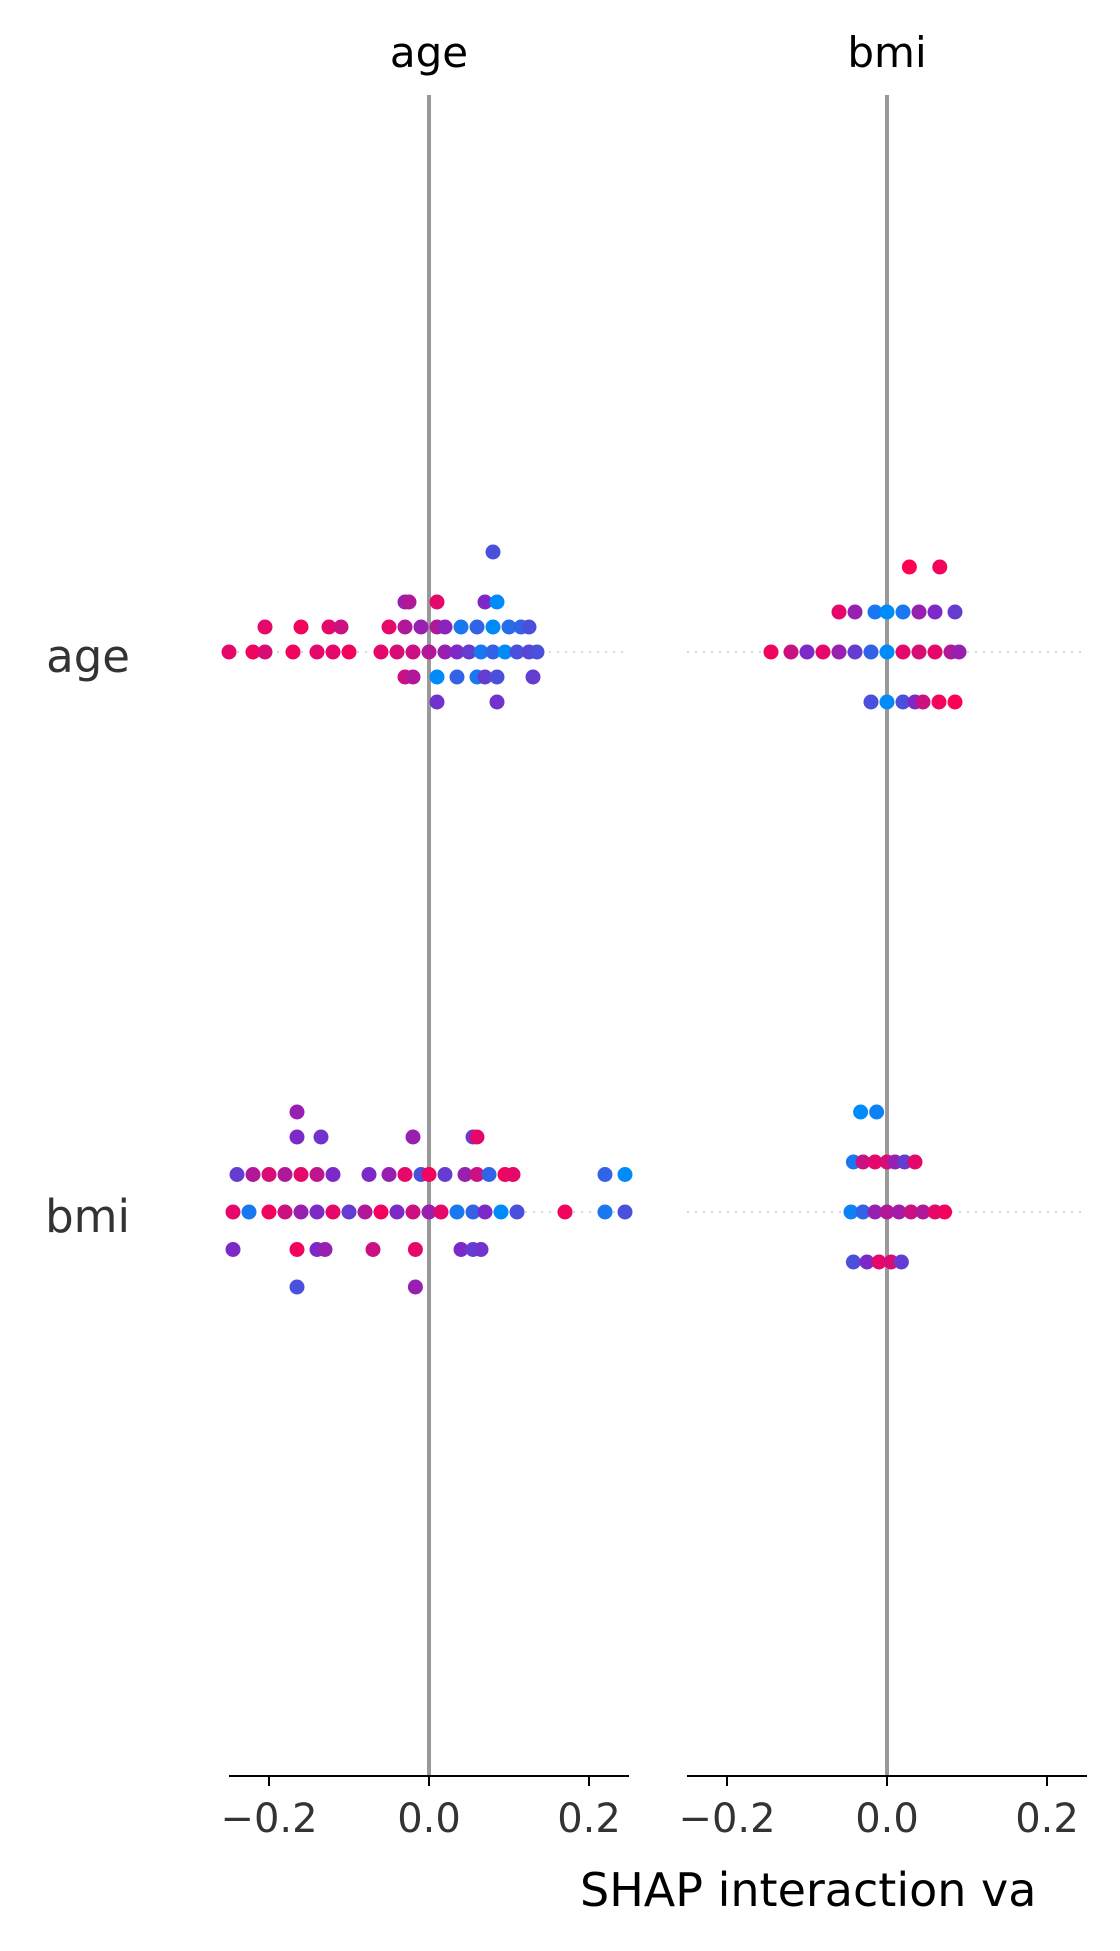  I want to click on x-axis-label: SHAP interaction va, so click(808, 1890).